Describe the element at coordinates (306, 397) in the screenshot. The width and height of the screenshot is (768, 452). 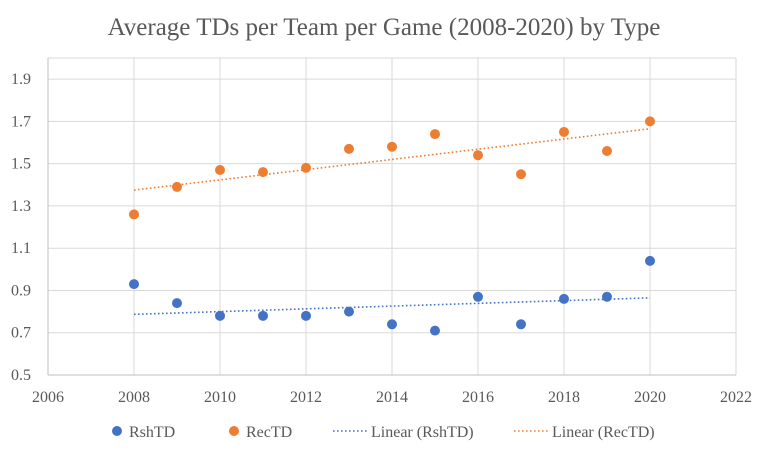
I see `x-tick-label: 2012` at that location.